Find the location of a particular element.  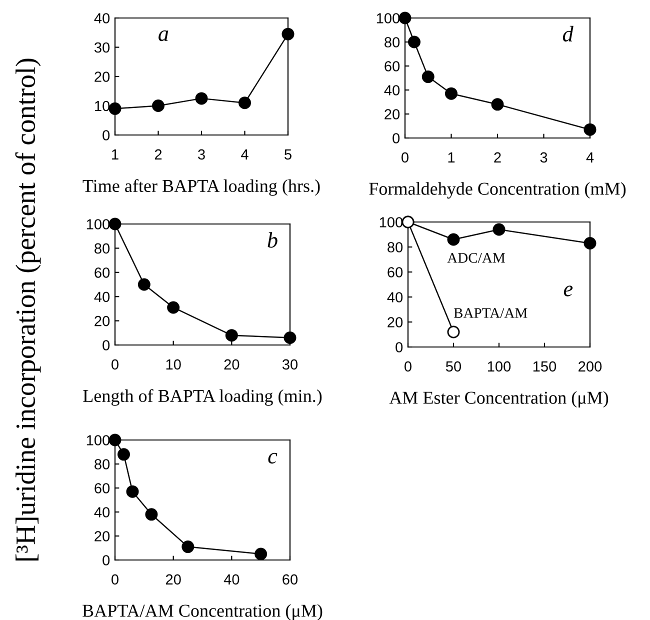

x-tick-label: 40 is located at coordinates (232, 579).